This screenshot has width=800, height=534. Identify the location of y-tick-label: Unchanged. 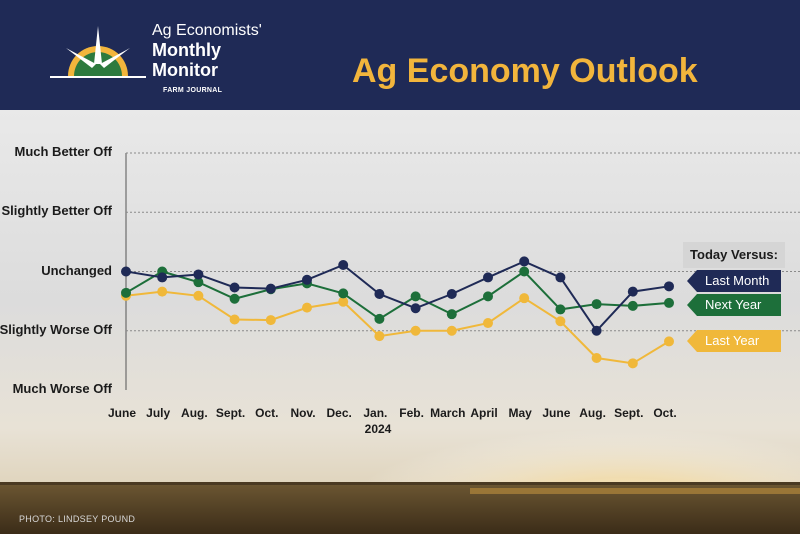
(76, 270).